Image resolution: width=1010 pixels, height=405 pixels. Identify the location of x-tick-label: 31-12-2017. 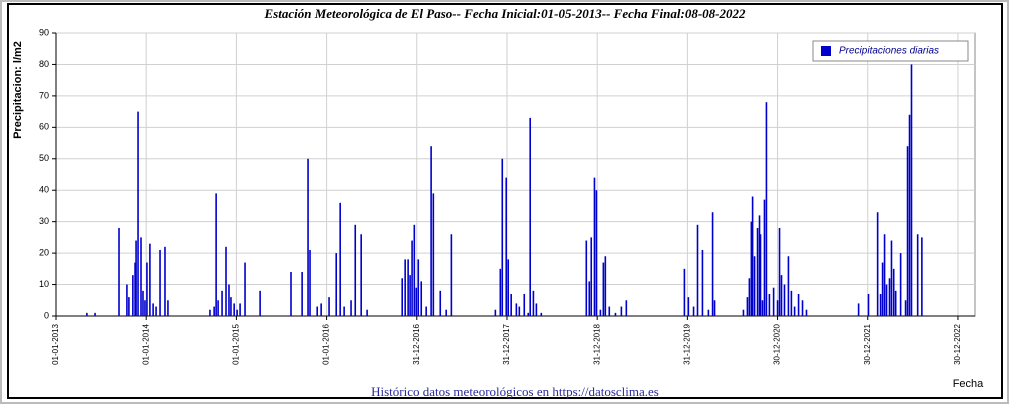
(506, 343).